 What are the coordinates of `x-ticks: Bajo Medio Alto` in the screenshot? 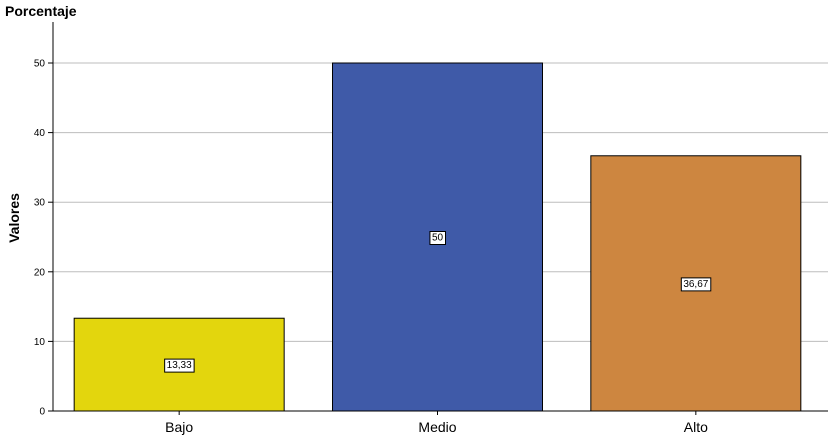 It's located at (436, 423).